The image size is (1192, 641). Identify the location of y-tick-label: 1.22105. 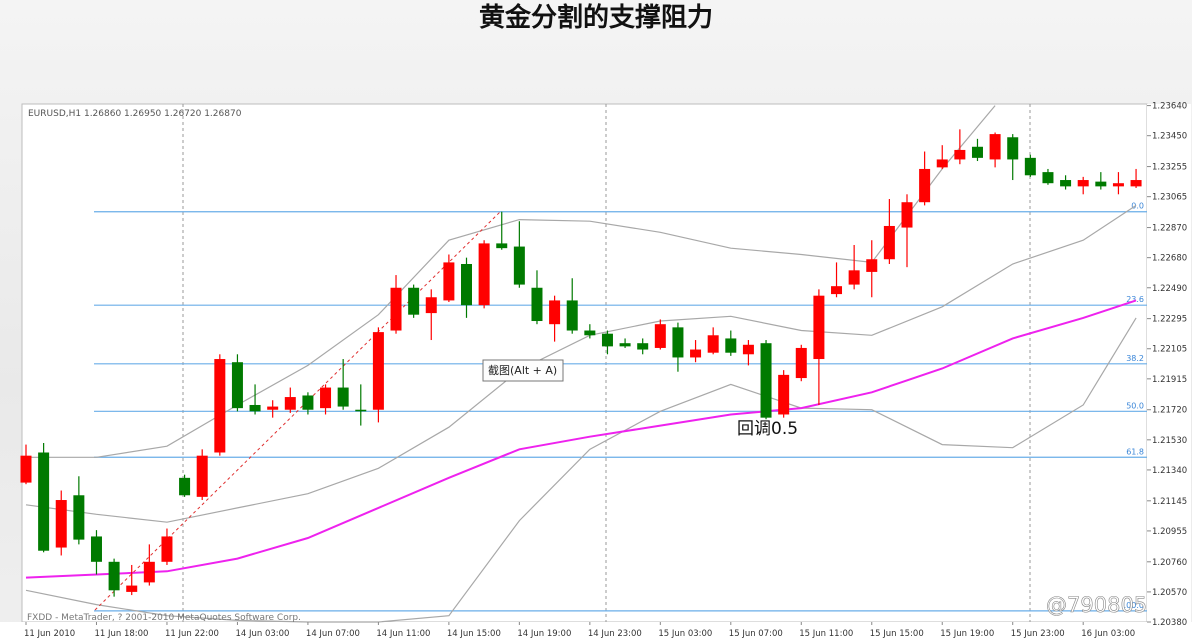
(1169, 350).